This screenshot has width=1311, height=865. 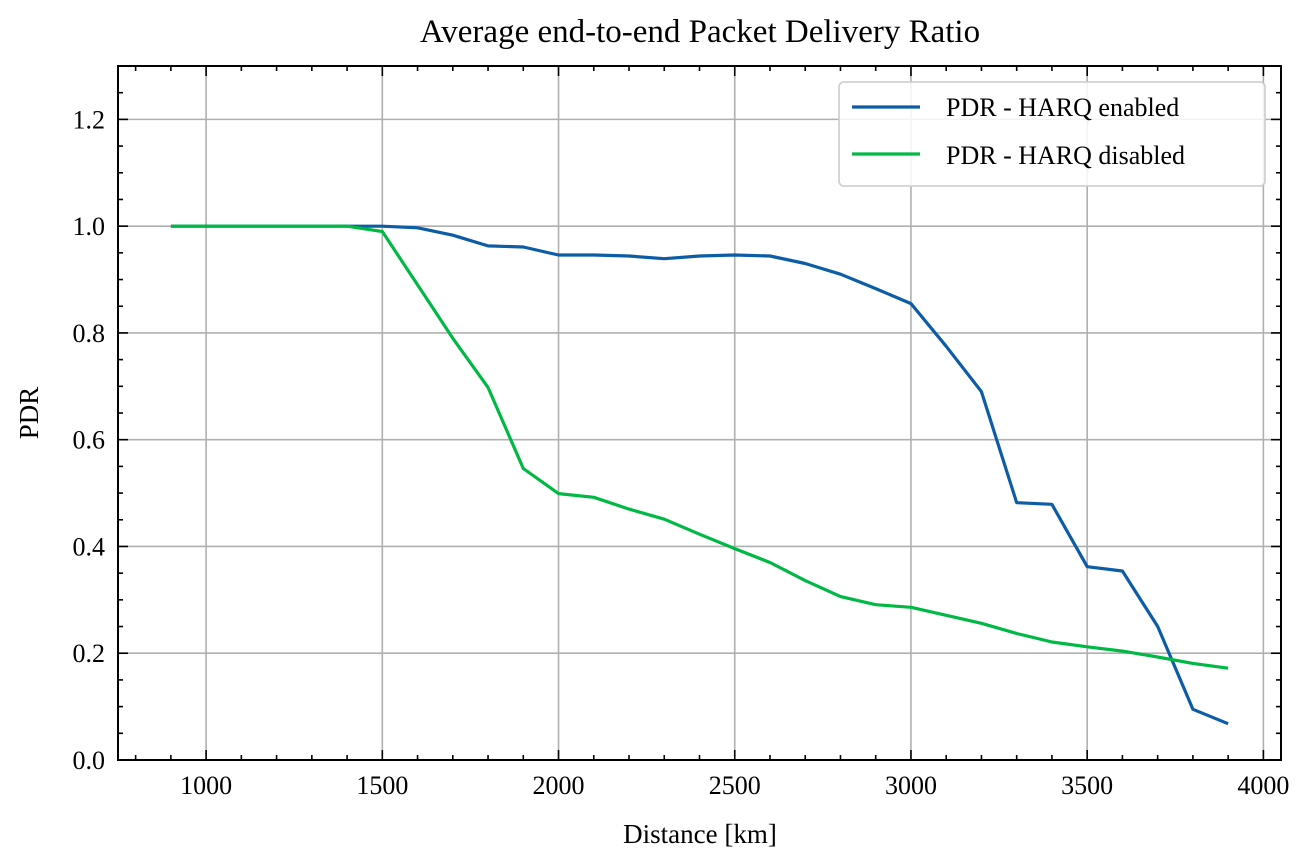 I want to click on y-tick-label: 0.6, so click(x=89, y=440).